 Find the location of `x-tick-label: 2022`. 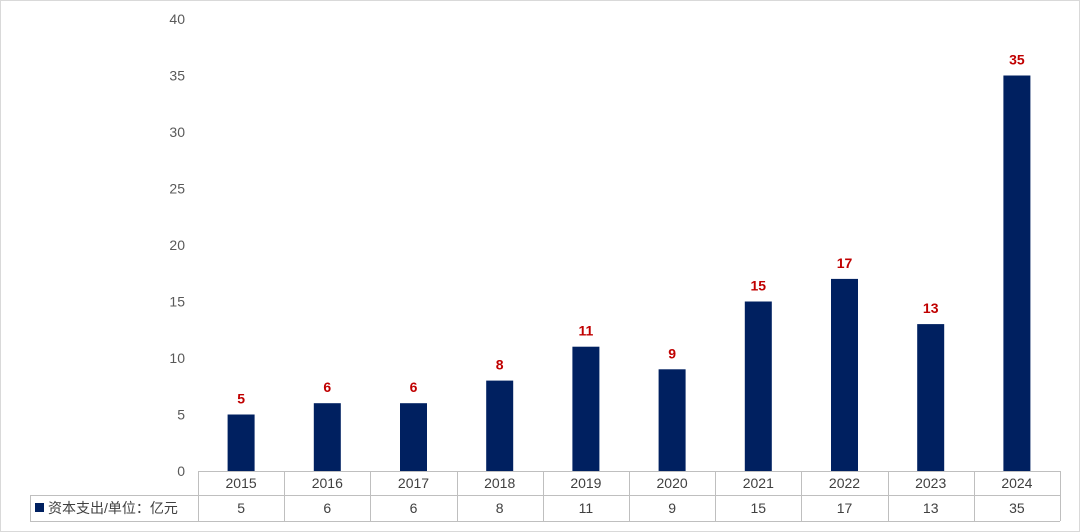

x-tick-label: 2022 is located at coordinates (844, 483).